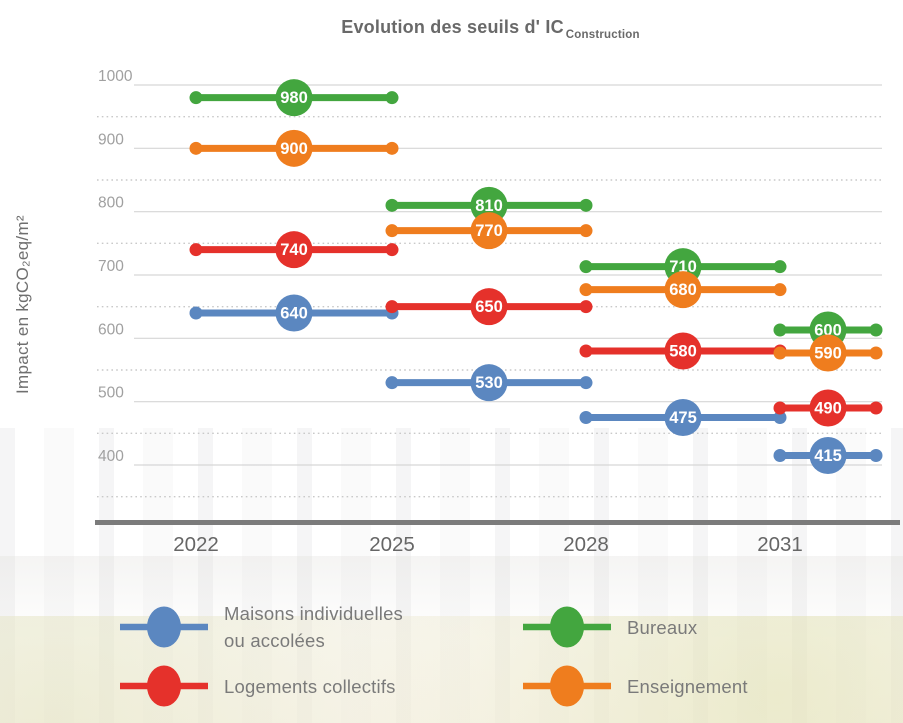  I want to click on value-label-maisons-individuelles-ou-accol-es-2: 475, so click(683, 418).